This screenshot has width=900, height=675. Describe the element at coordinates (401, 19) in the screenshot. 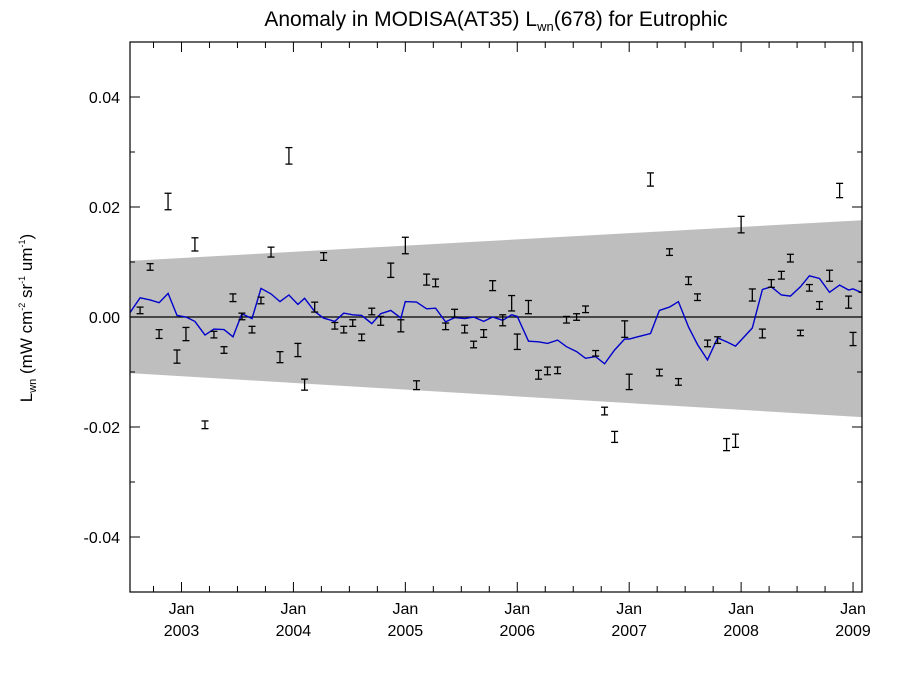

I see `chart-title-prefix: Anomaly in MODISA(AT35) L` at that location.